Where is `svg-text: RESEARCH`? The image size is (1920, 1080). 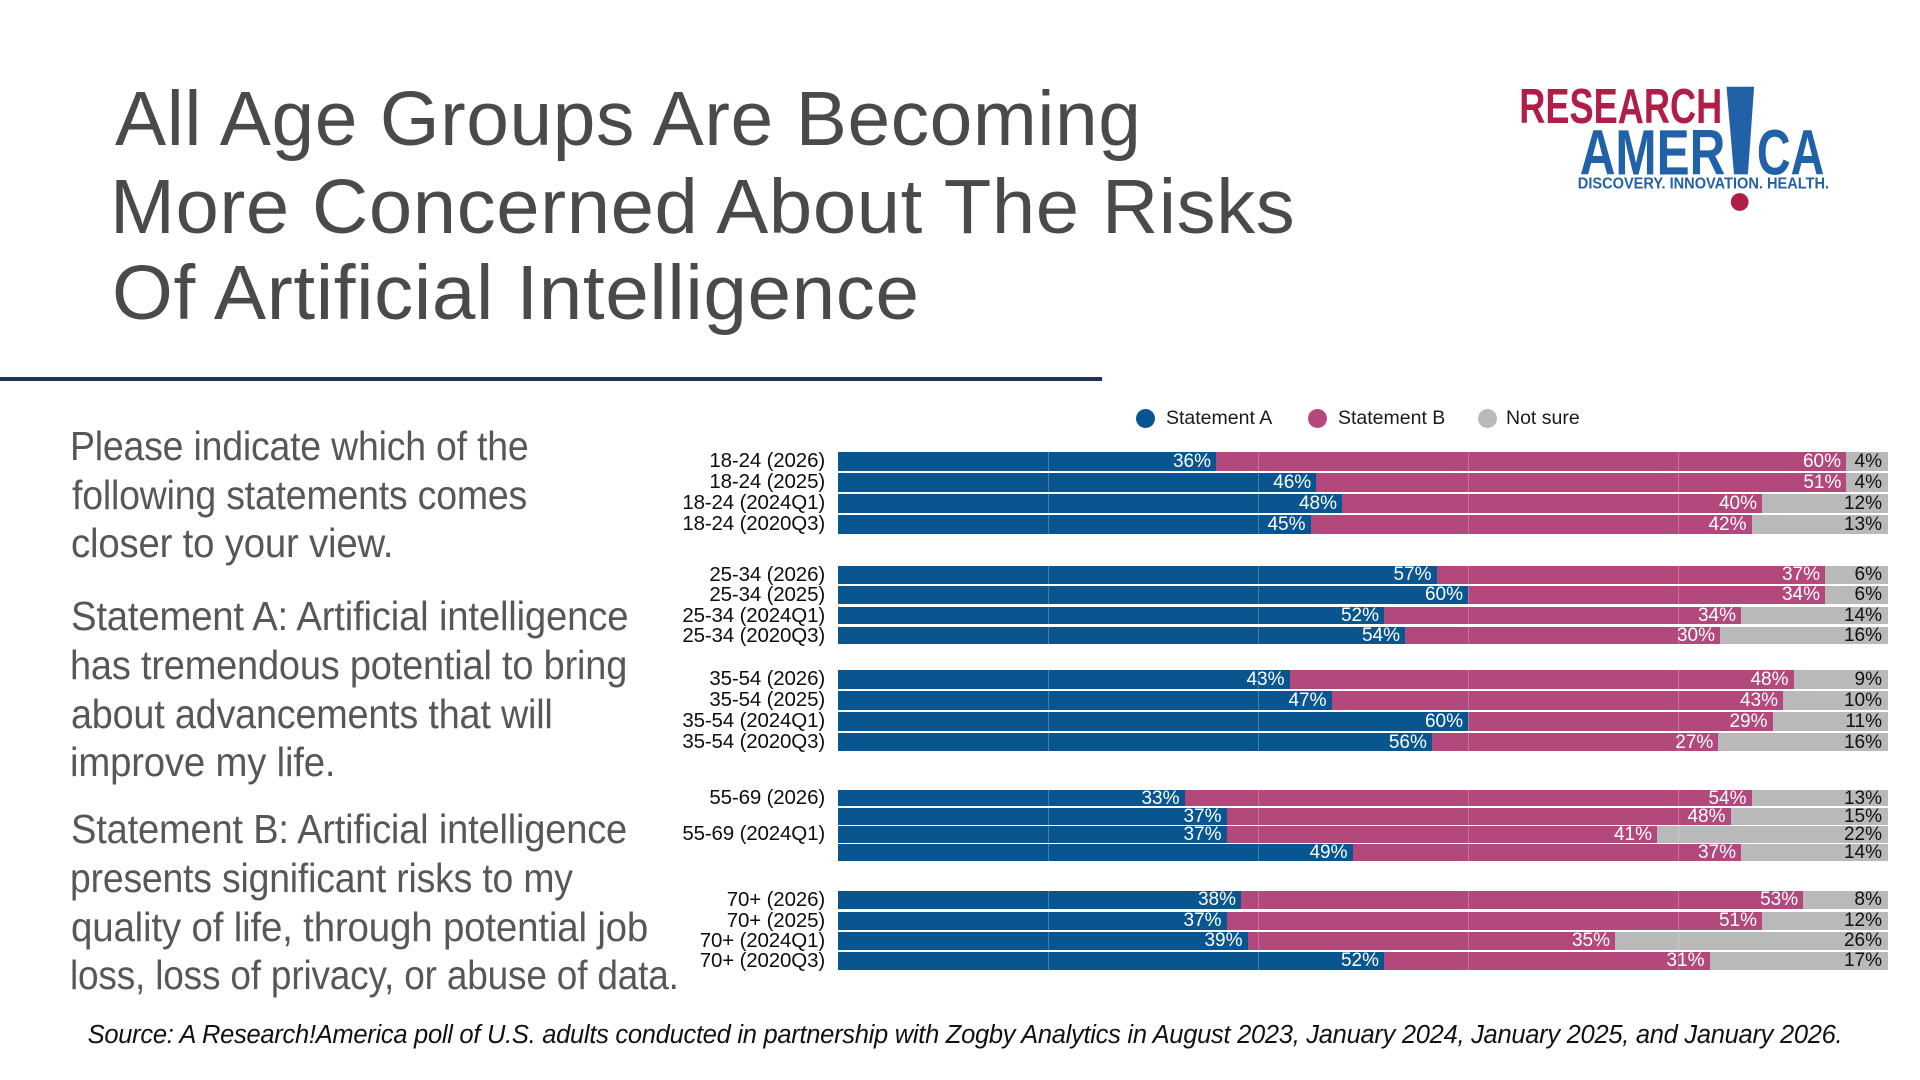 svg-text: RESEARCH is located at coordinates (1620, 106).